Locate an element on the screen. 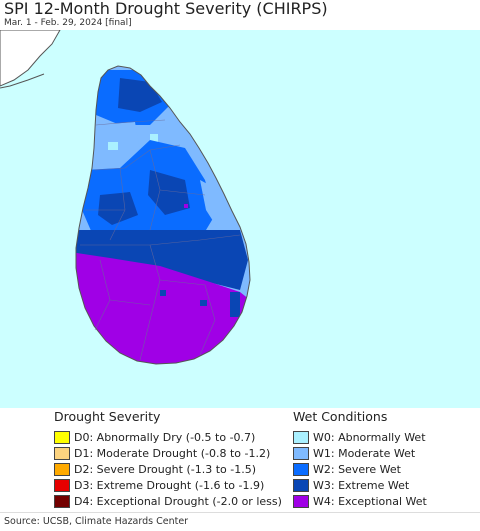 Image resolution: width=480 pixels, height=531 pixels. swatch-d2 is located at coordinates (62, 469).